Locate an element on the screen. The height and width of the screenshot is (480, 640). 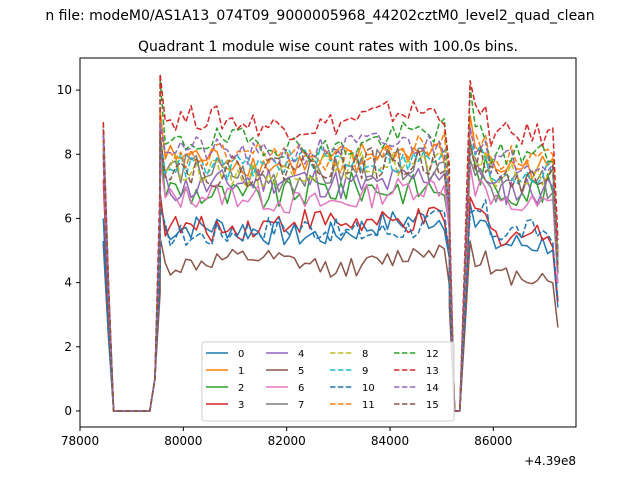
x-tick-label: 84000 is located at coordinates (390, 441).